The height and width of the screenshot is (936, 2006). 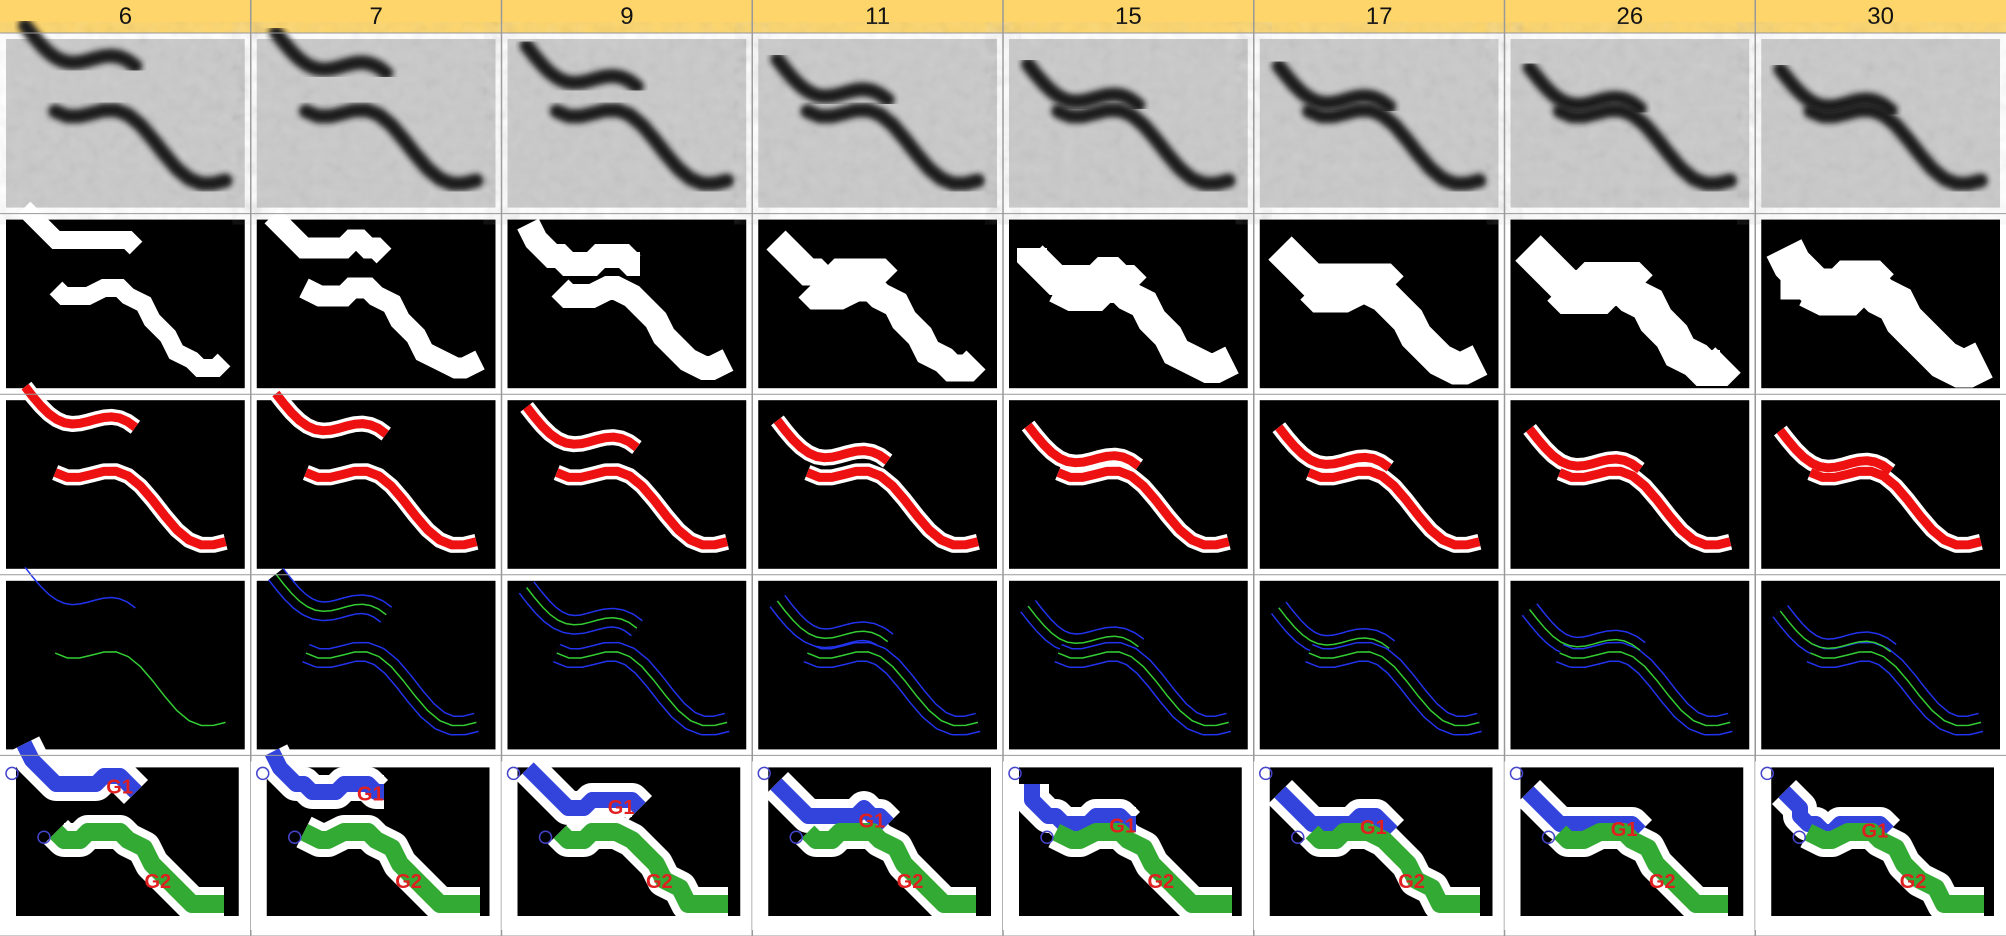 What do you see at coordinates (1379, 16) in the screenshot?
I see `column-header: 17` at bounding box center [1379, 16].